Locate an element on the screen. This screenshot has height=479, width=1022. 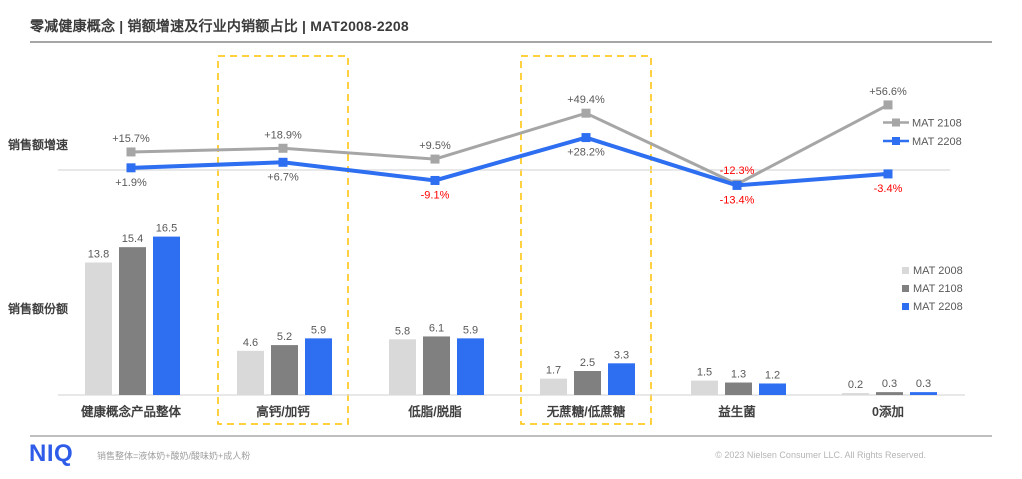
bar-value-label: 15.4 is located at coordinates (132, 239).